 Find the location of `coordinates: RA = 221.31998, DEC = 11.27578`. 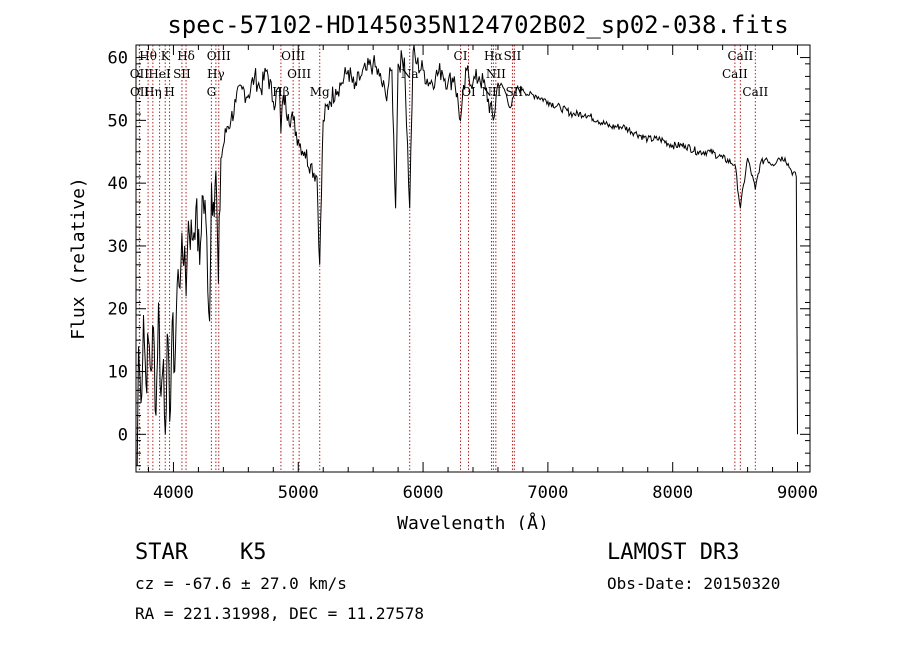

coordinates: RA = 221.31998, DEC = 11.27578 is located at coordinates (279, 613).